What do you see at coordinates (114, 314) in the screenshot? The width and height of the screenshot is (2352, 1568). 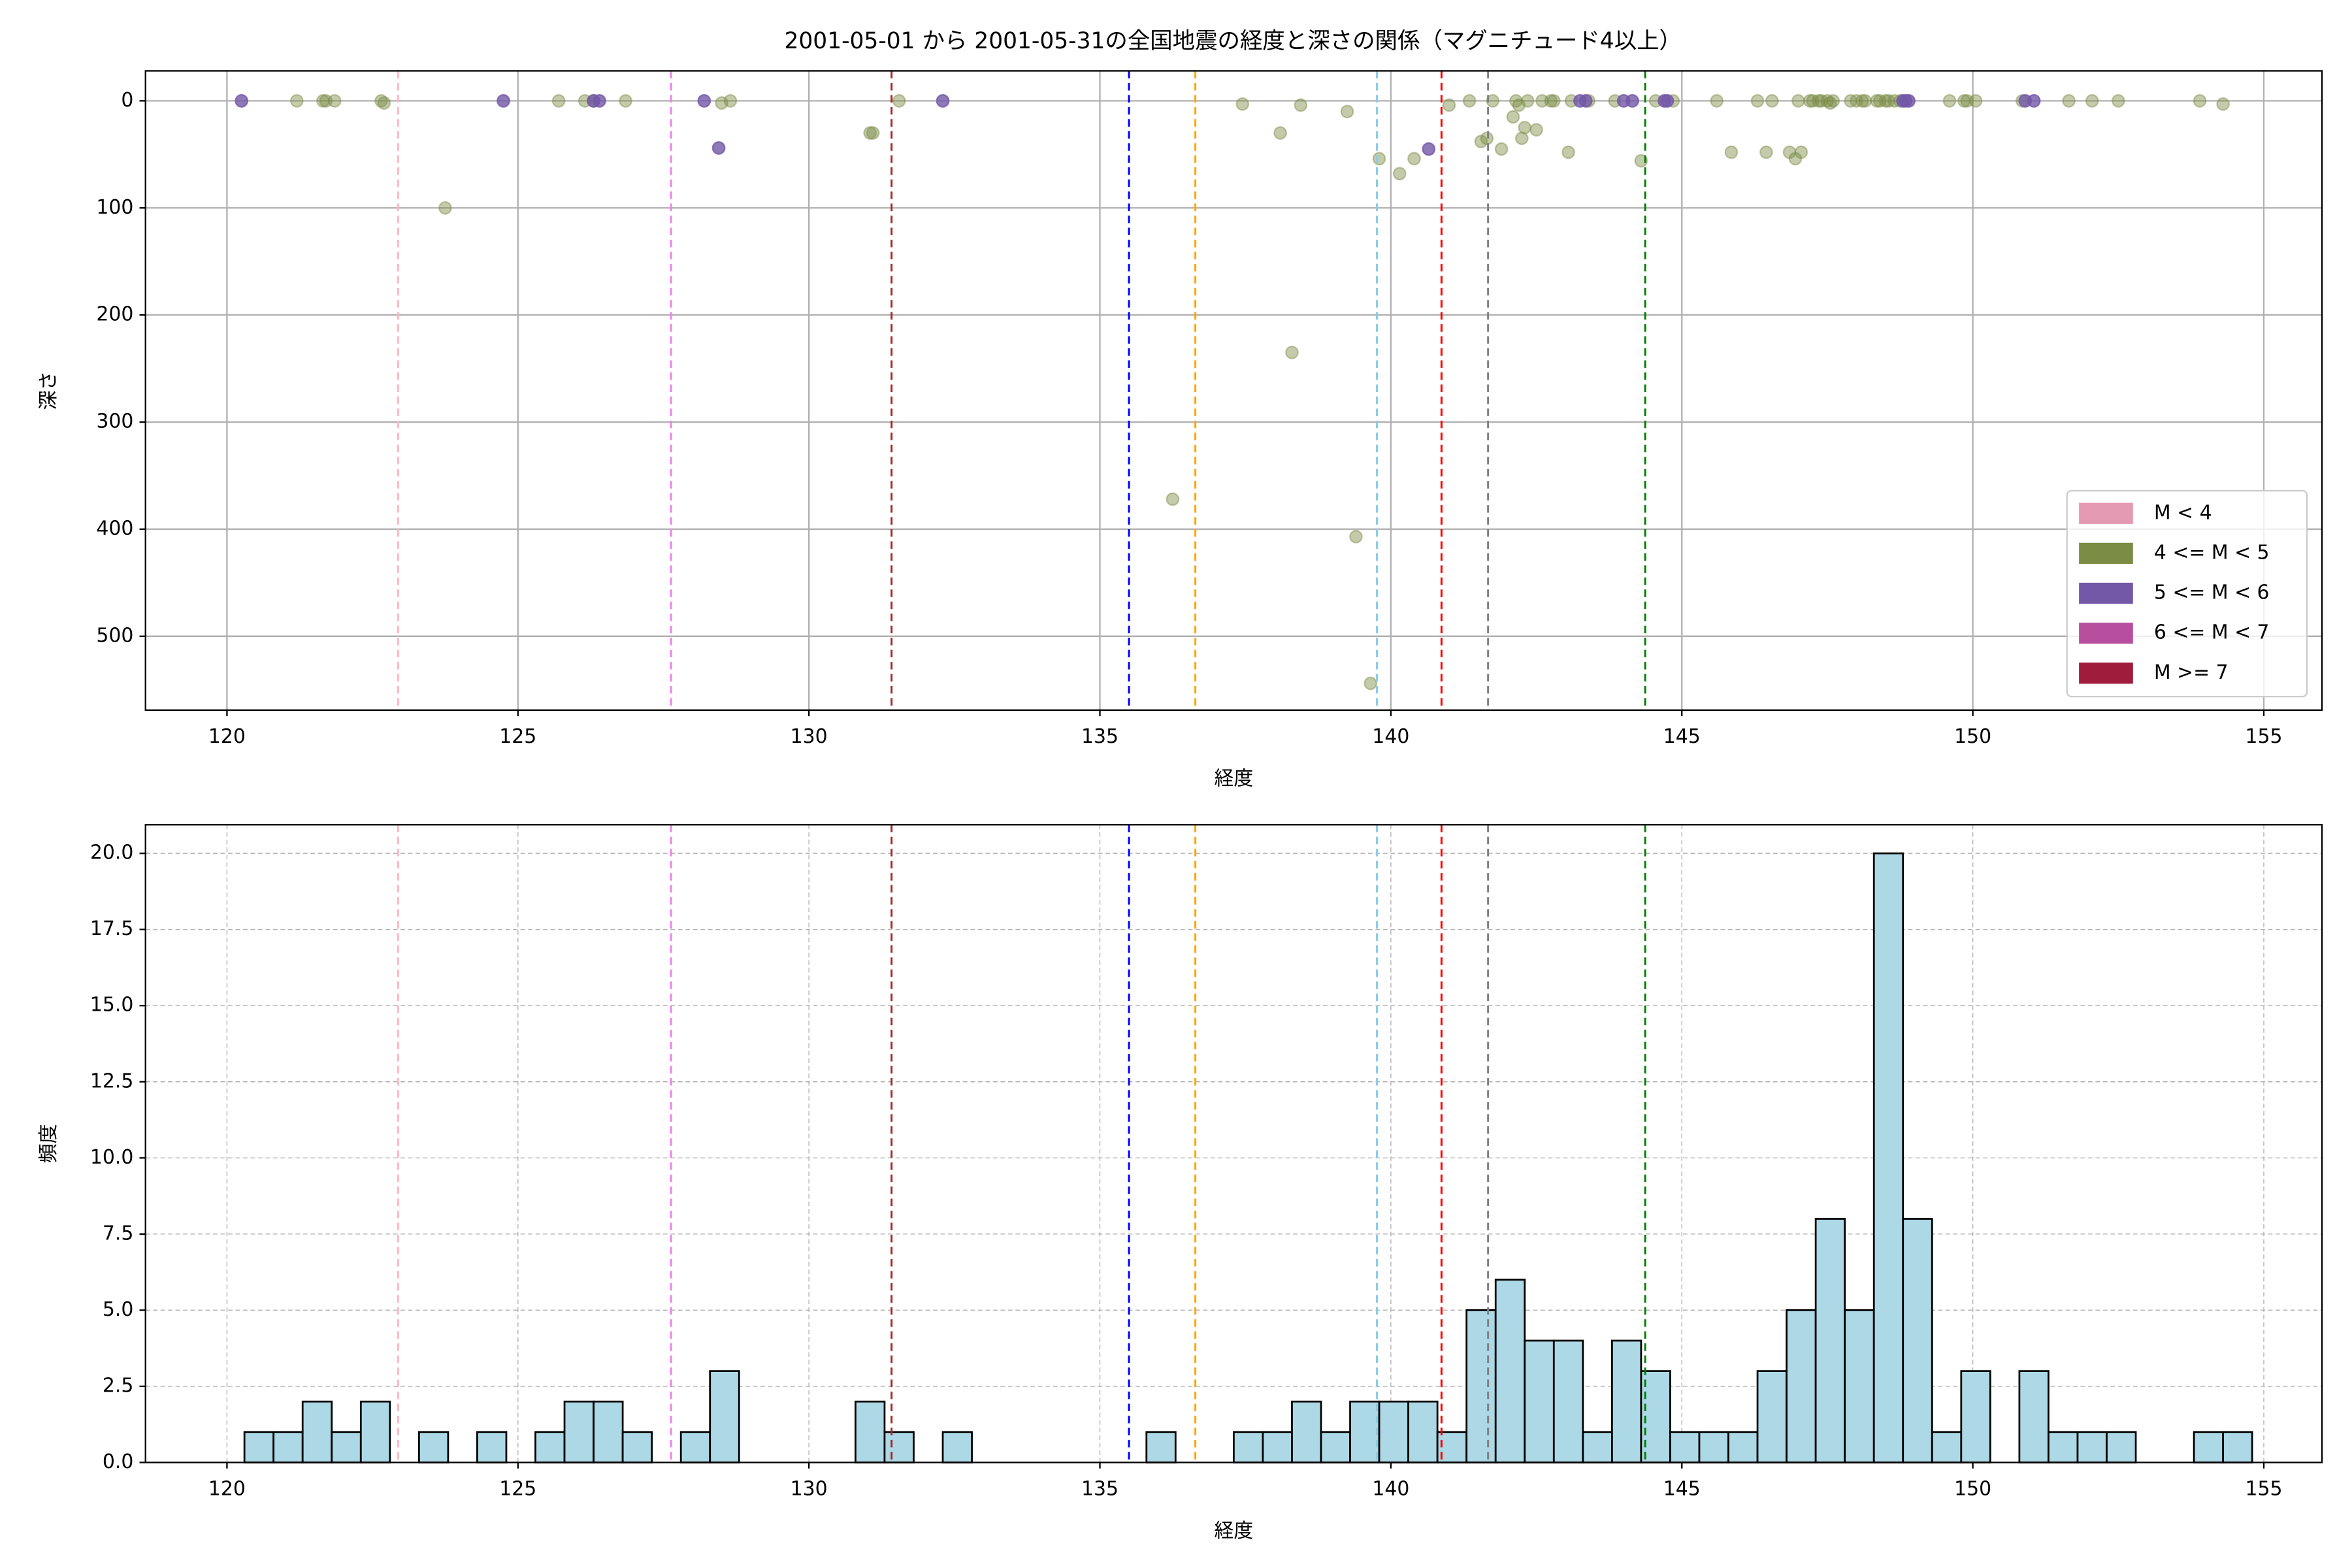 I see `y-tick-label: 200` at bounding box center [114, 314].